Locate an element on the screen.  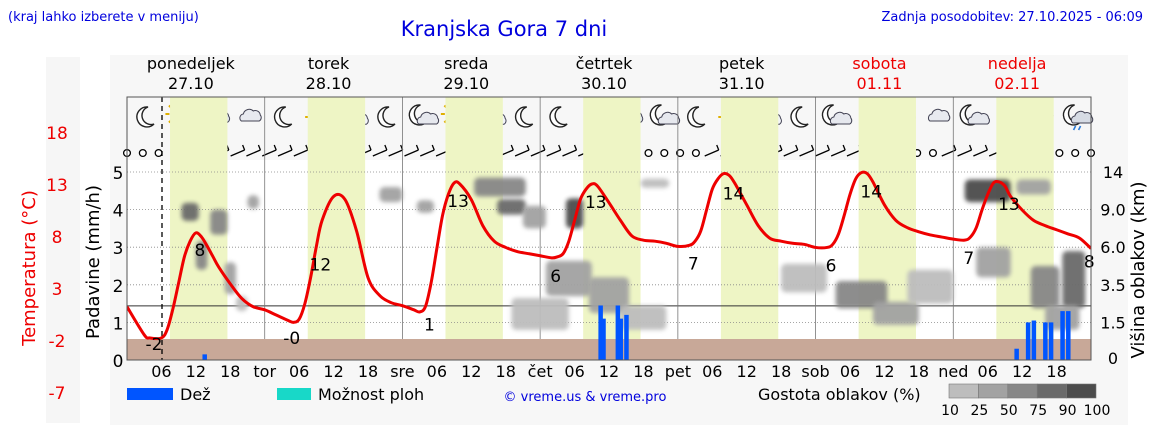
temperature-label: 6 is located at coordinates (555, 277).